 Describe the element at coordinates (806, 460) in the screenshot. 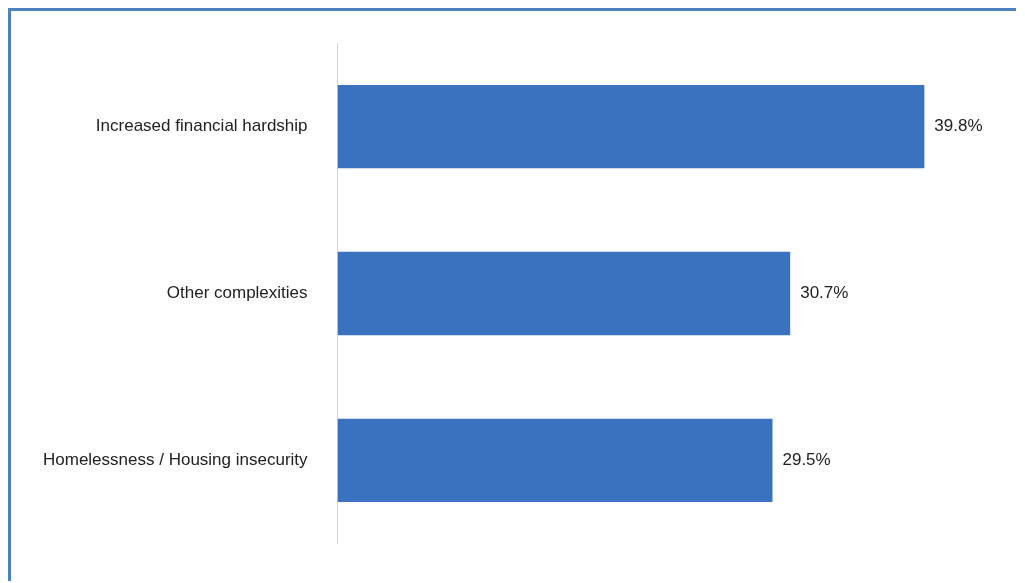

I see `data-label: 29.5%` at that location.